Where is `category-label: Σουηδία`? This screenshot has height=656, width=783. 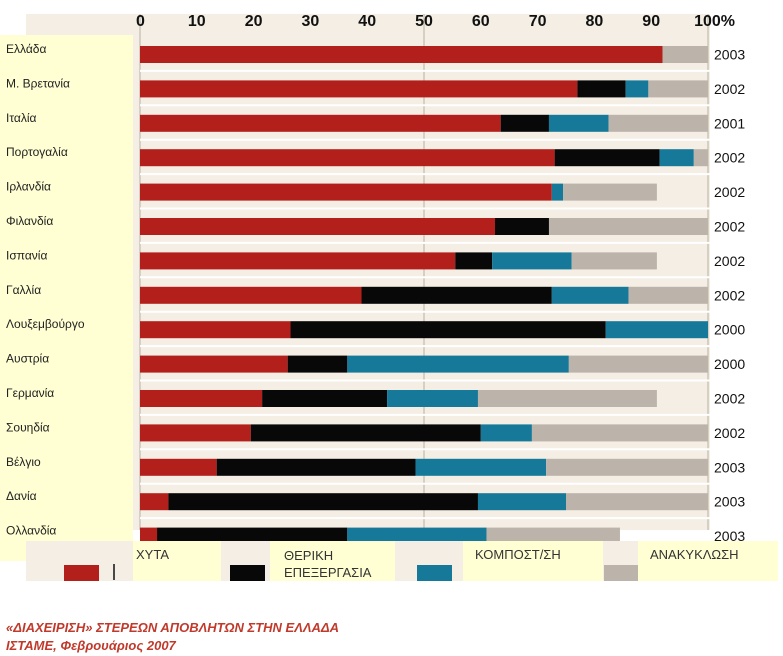
category-label: Σουηδία is located at coordinates (28, 427).